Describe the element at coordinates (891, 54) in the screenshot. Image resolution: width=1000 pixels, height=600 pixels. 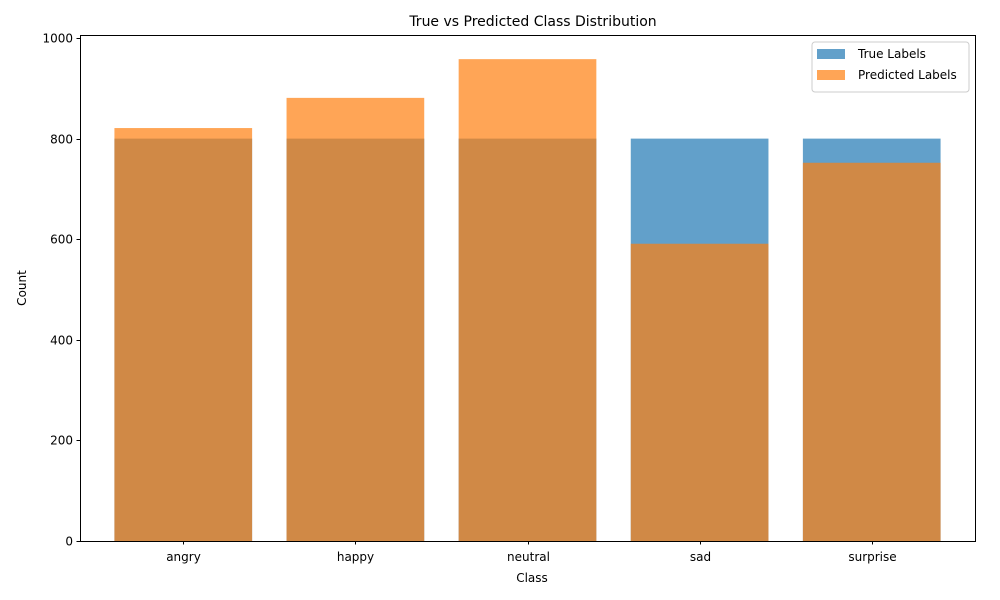
I see `legend-label-0: True Labels` at that location.